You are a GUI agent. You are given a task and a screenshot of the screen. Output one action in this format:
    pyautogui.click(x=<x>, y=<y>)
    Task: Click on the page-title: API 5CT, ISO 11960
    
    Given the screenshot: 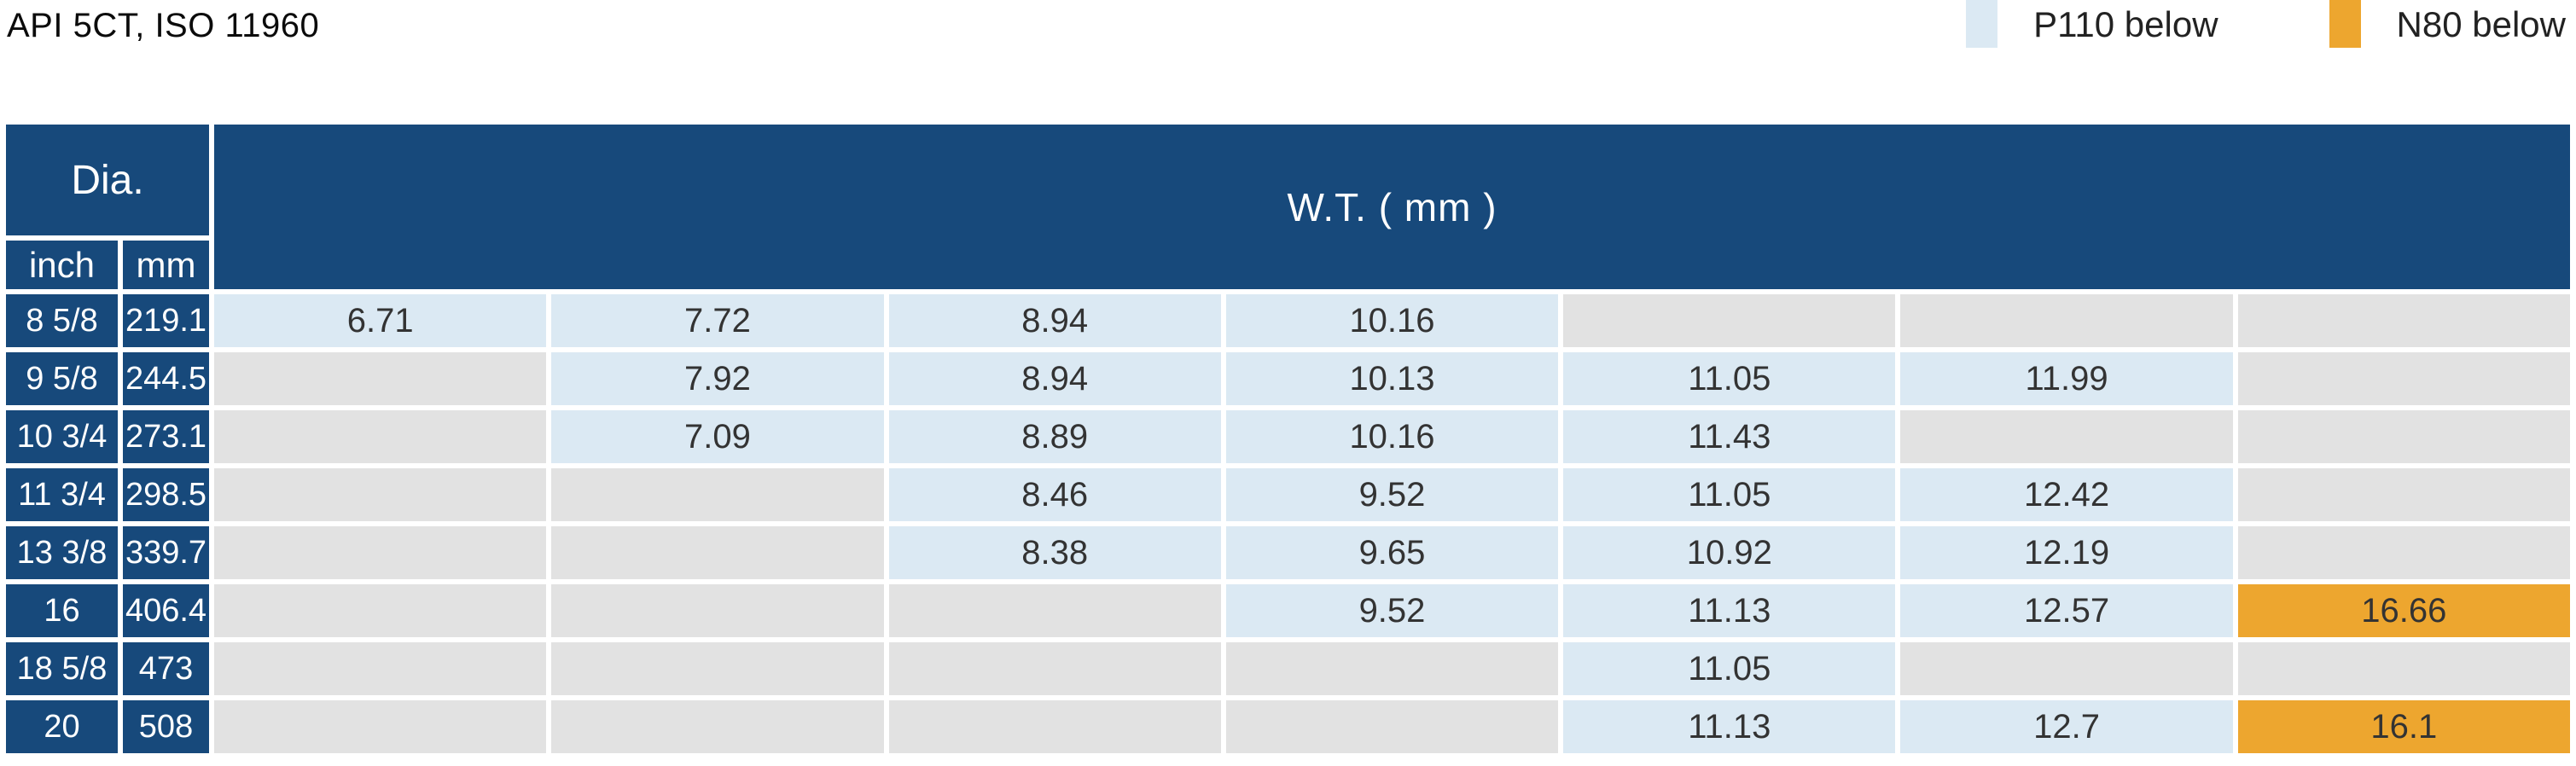 What is the action you would take?
    pyautogui.click(x=163, y=25)
    